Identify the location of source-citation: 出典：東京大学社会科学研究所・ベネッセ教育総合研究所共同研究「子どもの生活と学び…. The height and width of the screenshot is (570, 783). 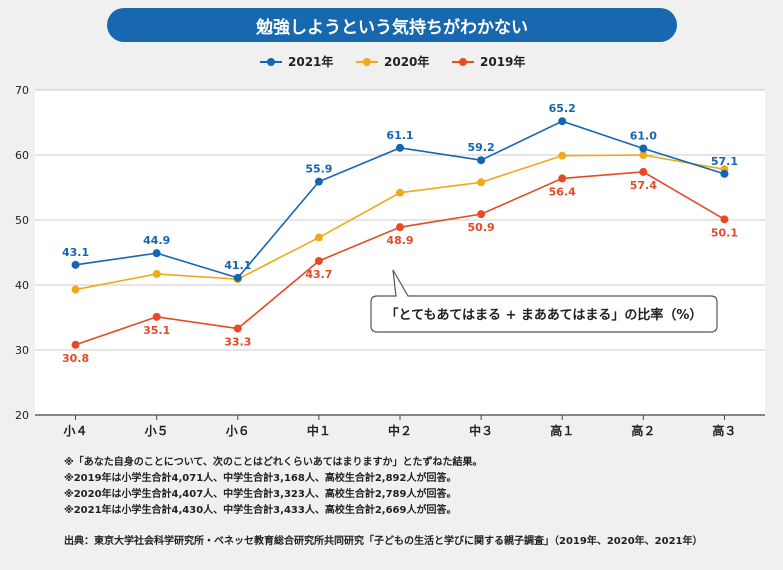
(383, 541).